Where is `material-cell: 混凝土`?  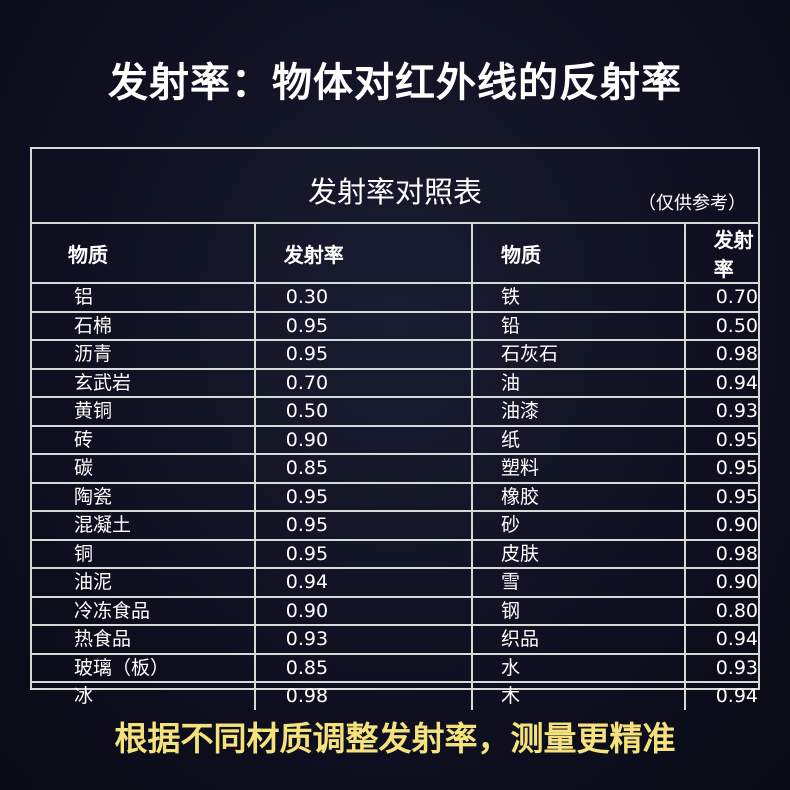 material-cell: 混凝土 is located at coordinates (144, 525).